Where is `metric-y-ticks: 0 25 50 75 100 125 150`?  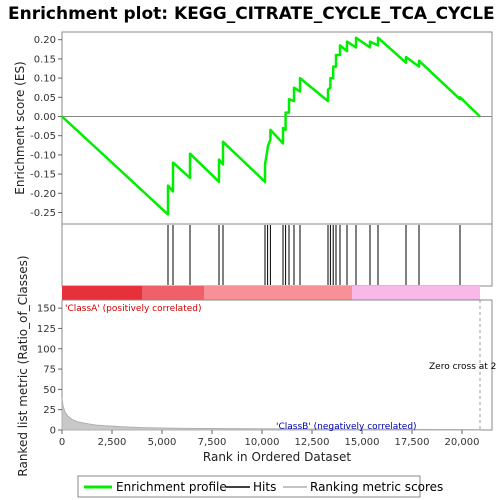 metric-y-ticks: 0 25 50 75 100 125 150 is located at coordinates (49, 370).